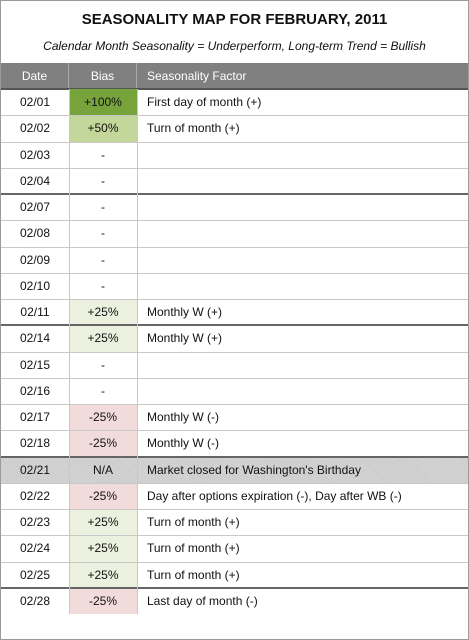 This screenshot has height=640, width=469. Describe the element at coordinates (103, 128) in the screenshot. I see `bias-cell: +50%` at that location.